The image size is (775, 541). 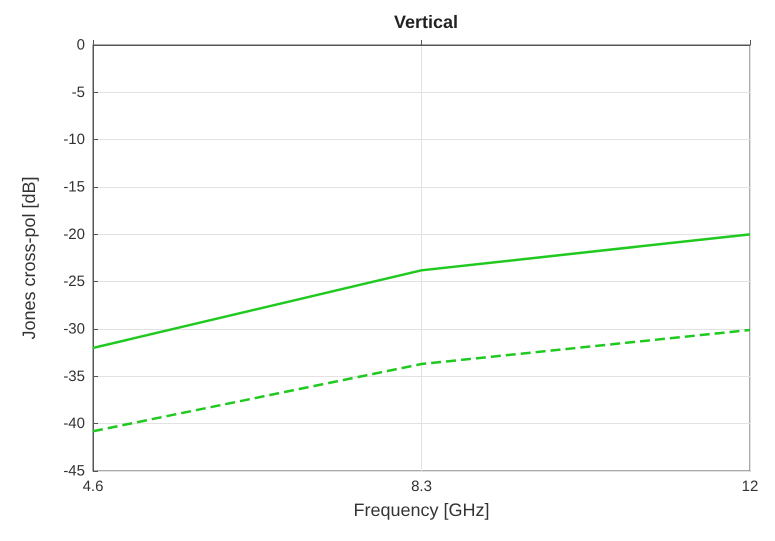 I want to click on y-tick-label: -30, so click(x=74, y=329).